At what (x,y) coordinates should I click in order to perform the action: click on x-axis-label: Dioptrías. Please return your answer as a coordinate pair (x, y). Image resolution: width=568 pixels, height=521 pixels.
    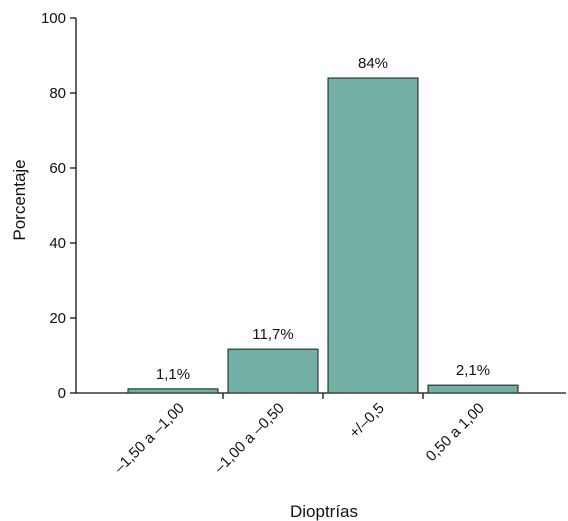
    Looking at the image, I should click on (324, 511).